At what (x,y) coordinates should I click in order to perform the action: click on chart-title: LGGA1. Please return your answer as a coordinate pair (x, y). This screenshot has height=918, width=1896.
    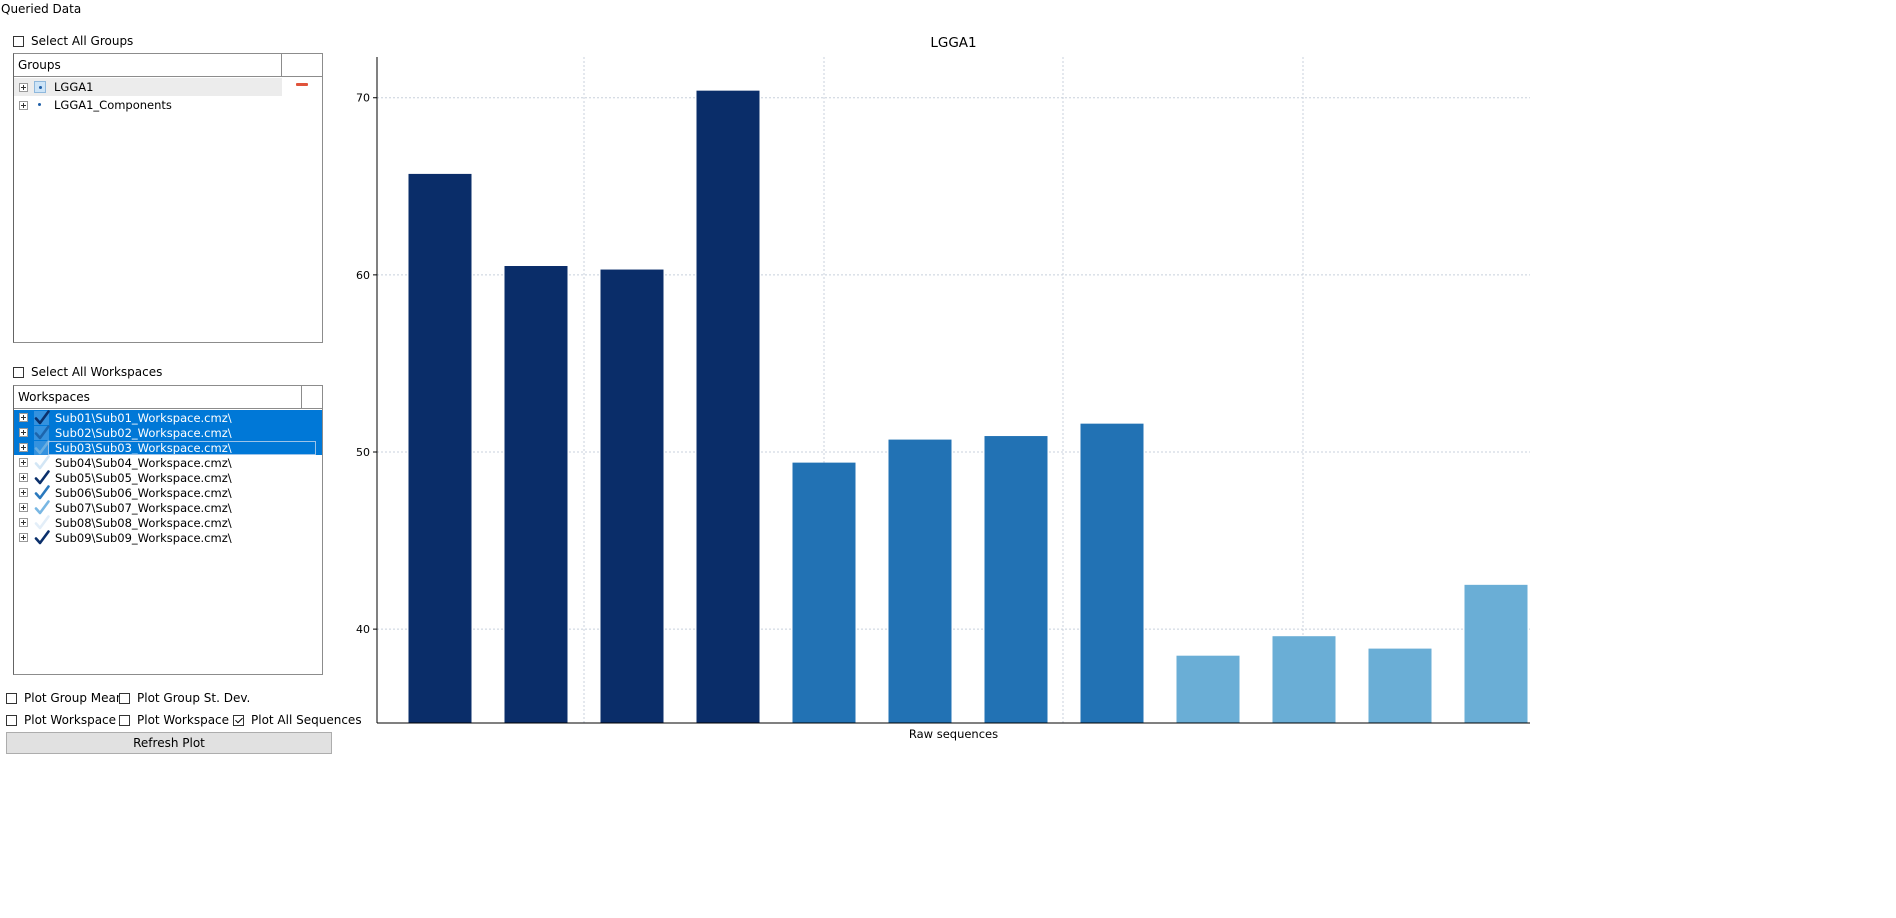
    Looking at the image, I should click on (953, 43).